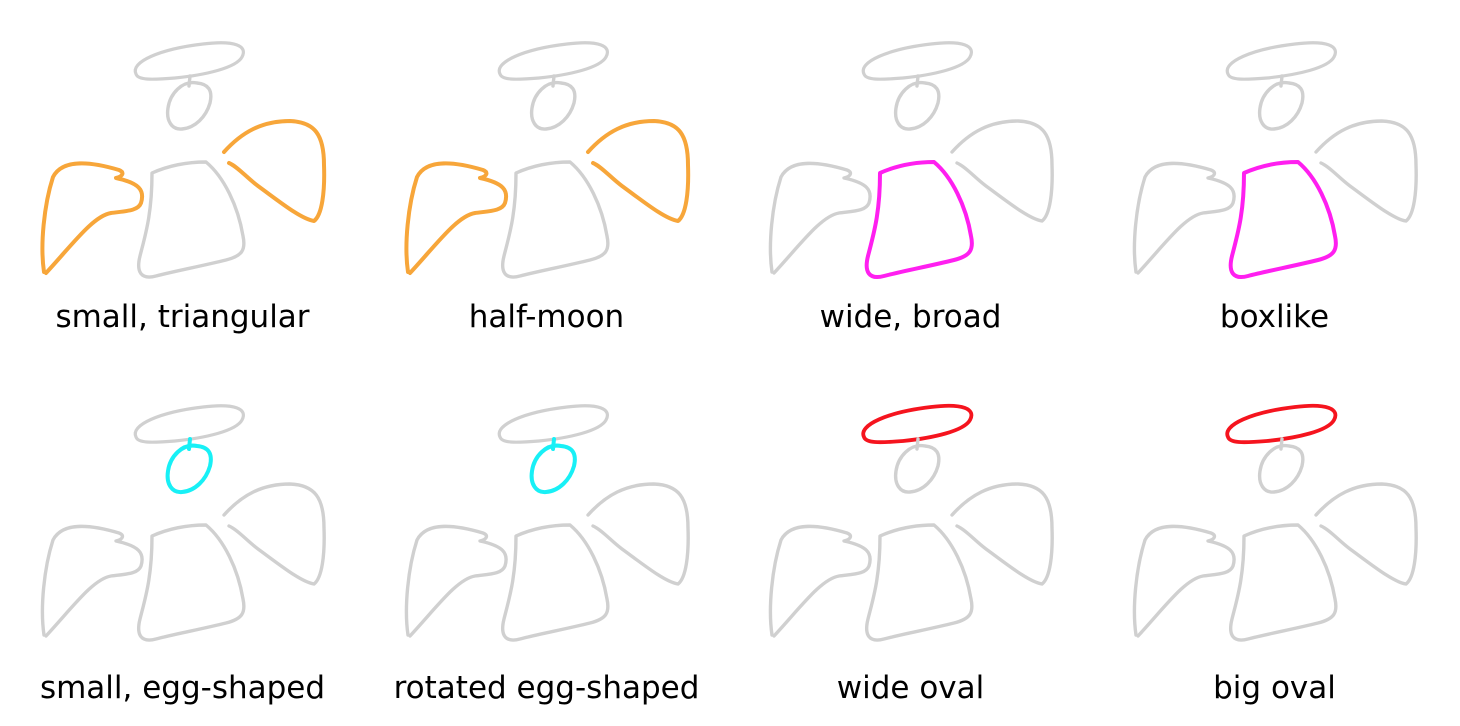  I want to click on panel-half-moon: half-moon, so click(546, 181).